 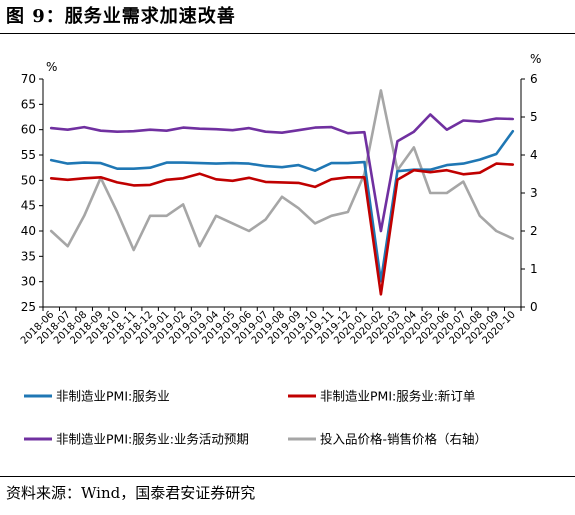 What do you see at coordinates (28, 180) in the screenshot?
I see `left-axis-tick-label: 50` at bounding box center [28, 180].